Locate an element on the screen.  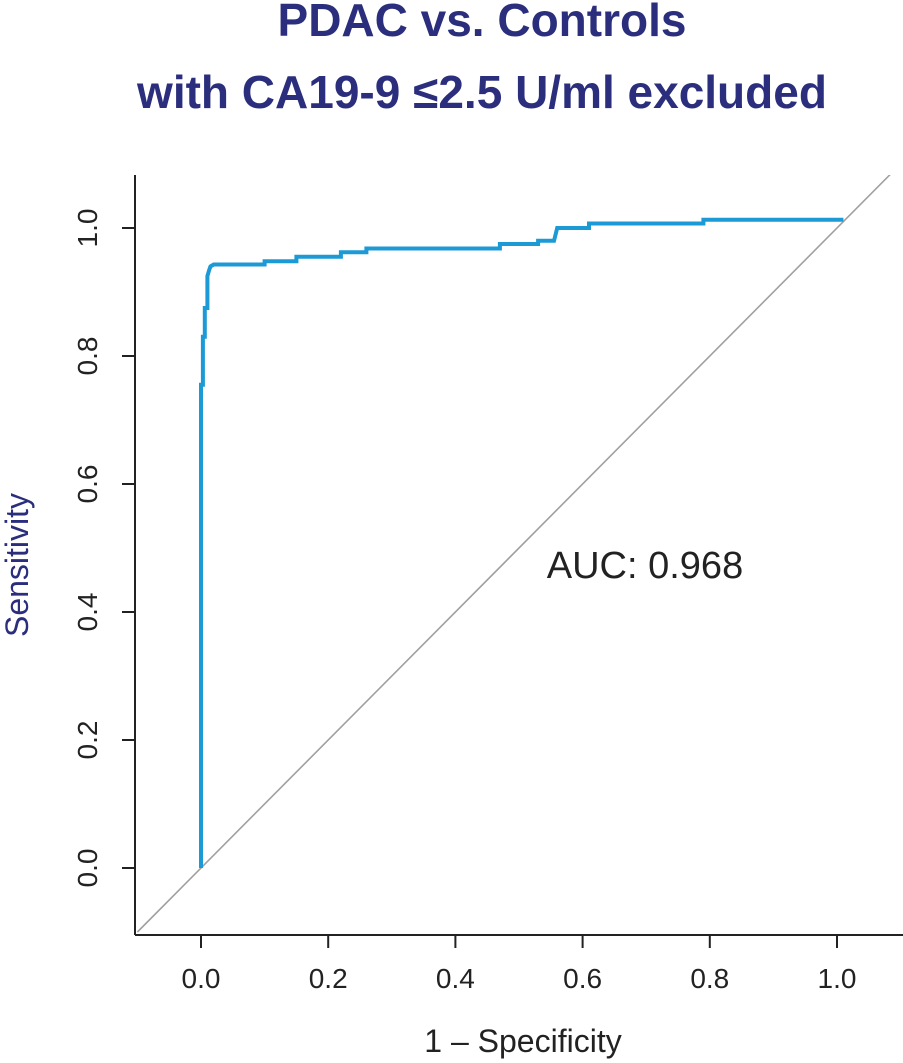
y-axis-ticks: 0.0 0.2 0.4 0.6 0.8 1.0 is located at coordinates (103, 548).